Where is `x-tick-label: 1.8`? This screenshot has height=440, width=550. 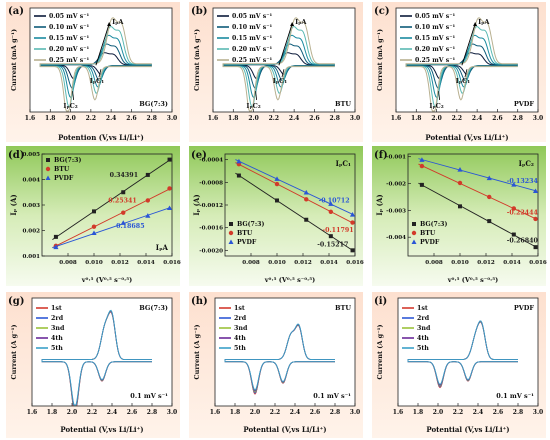
x-tick-label: 1.8 is located at coordinates (418, 412).